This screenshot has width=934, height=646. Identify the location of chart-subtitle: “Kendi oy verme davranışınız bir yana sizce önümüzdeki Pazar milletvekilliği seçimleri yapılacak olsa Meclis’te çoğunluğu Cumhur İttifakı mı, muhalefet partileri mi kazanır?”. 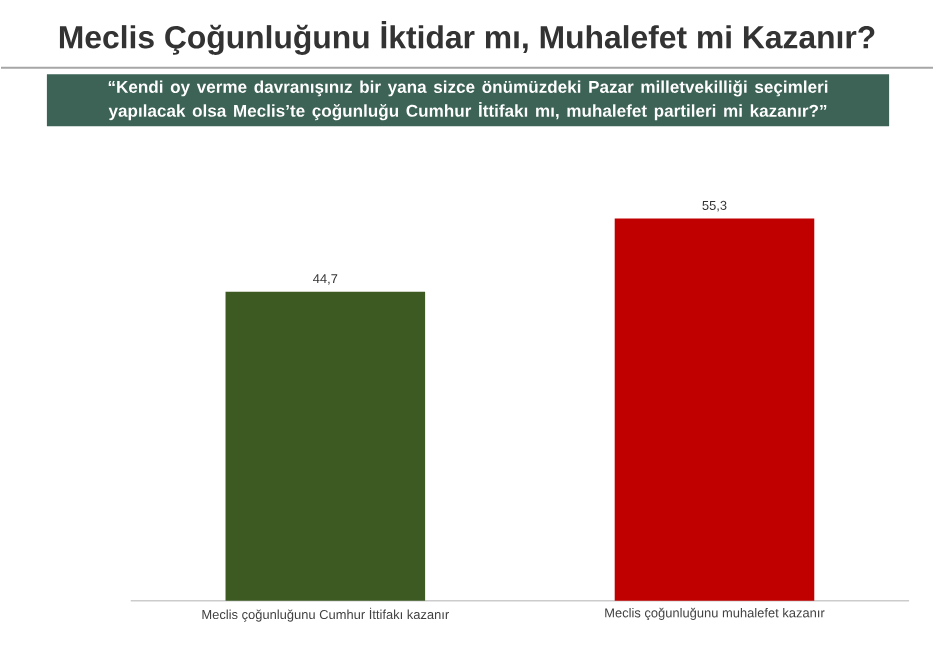
(468, 99).